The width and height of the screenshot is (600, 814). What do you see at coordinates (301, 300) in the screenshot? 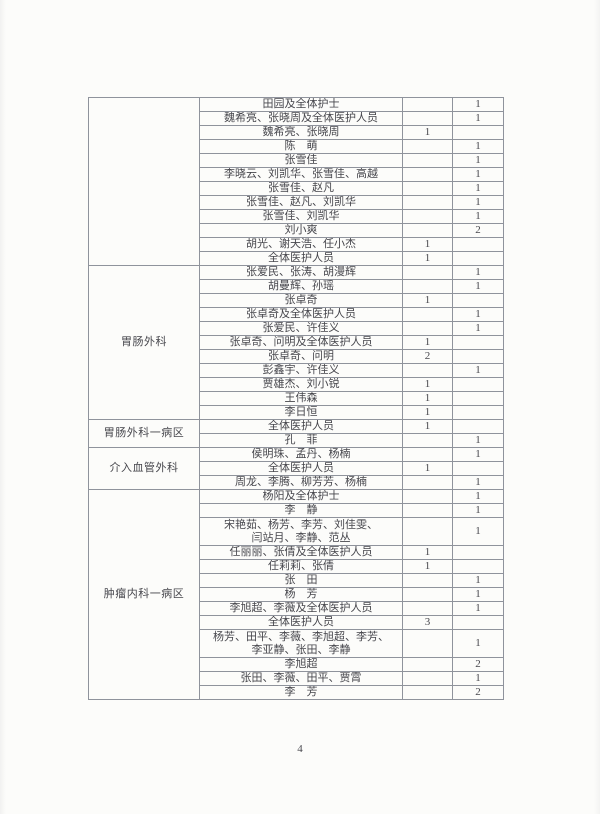
I see `names-cell: 张卓奇` at bounding box center [301, 300].